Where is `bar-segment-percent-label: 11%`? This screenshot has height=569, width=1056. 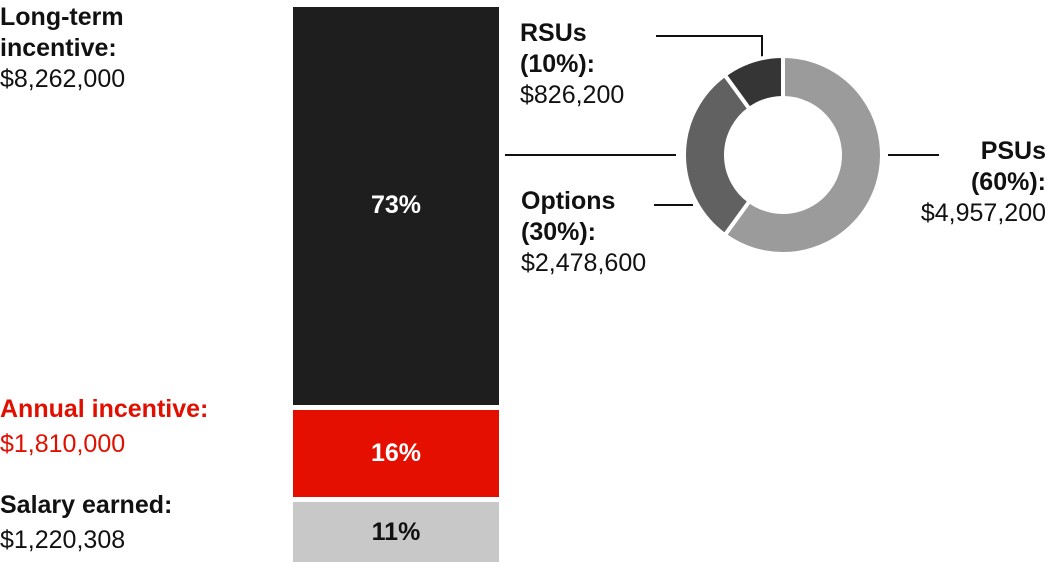 bar-segment-percent-label: 11% is located at coordinates (396, 531).